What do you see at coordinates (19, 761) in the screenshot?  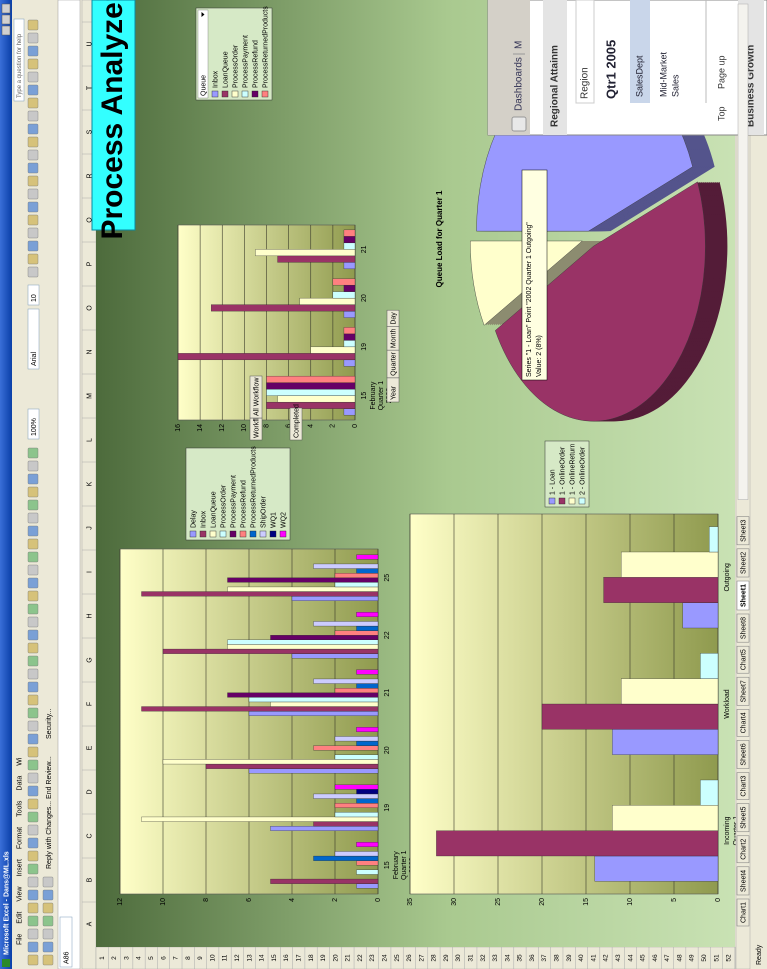 I see `menu-item: Wi` at bounding box center [19, 761].